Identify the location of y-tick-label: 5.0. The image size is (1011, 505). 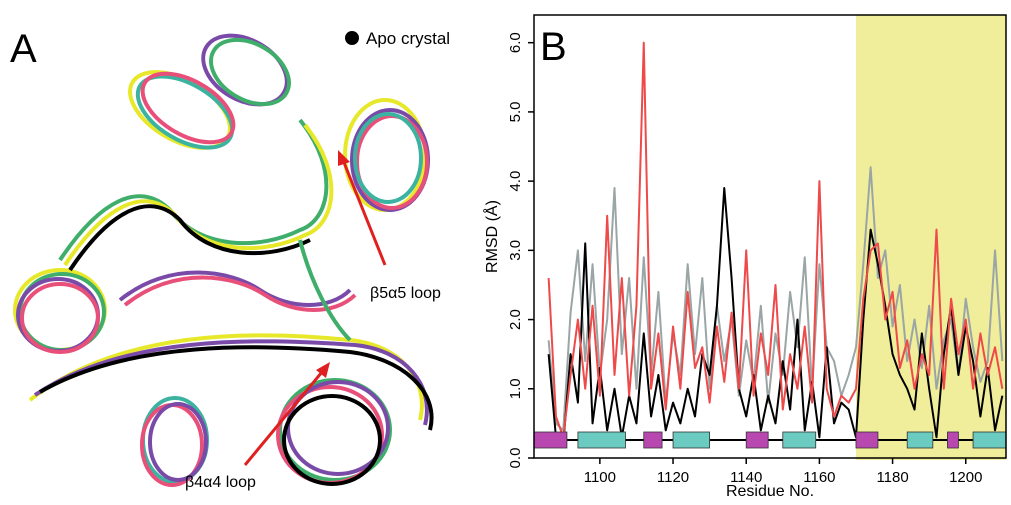
(515, 111).